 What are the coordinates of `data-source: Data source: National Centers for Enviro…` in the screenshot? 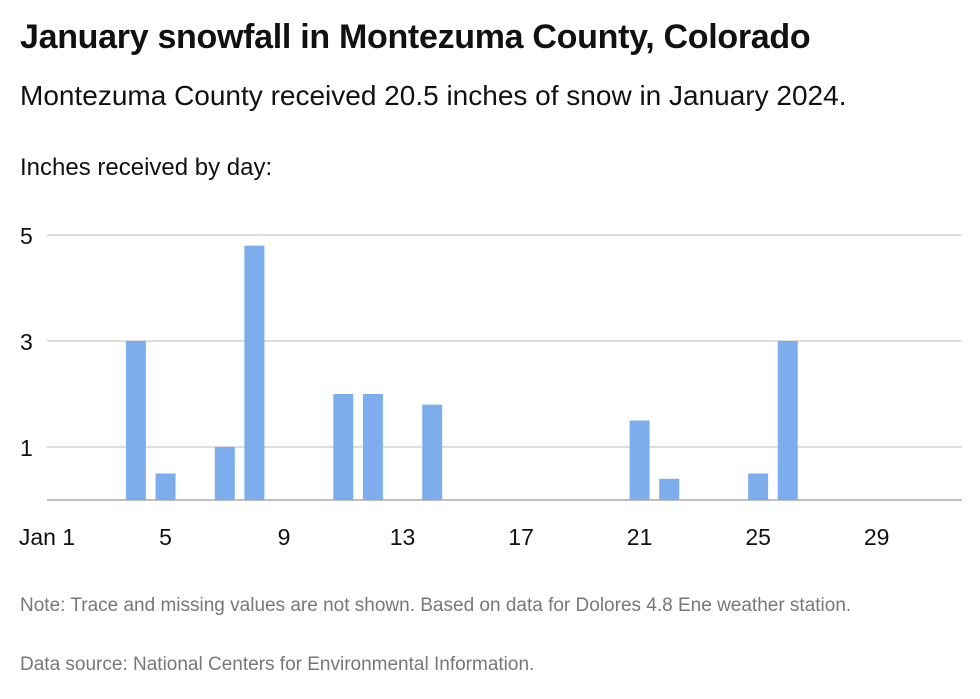 It's located at (277, 664).